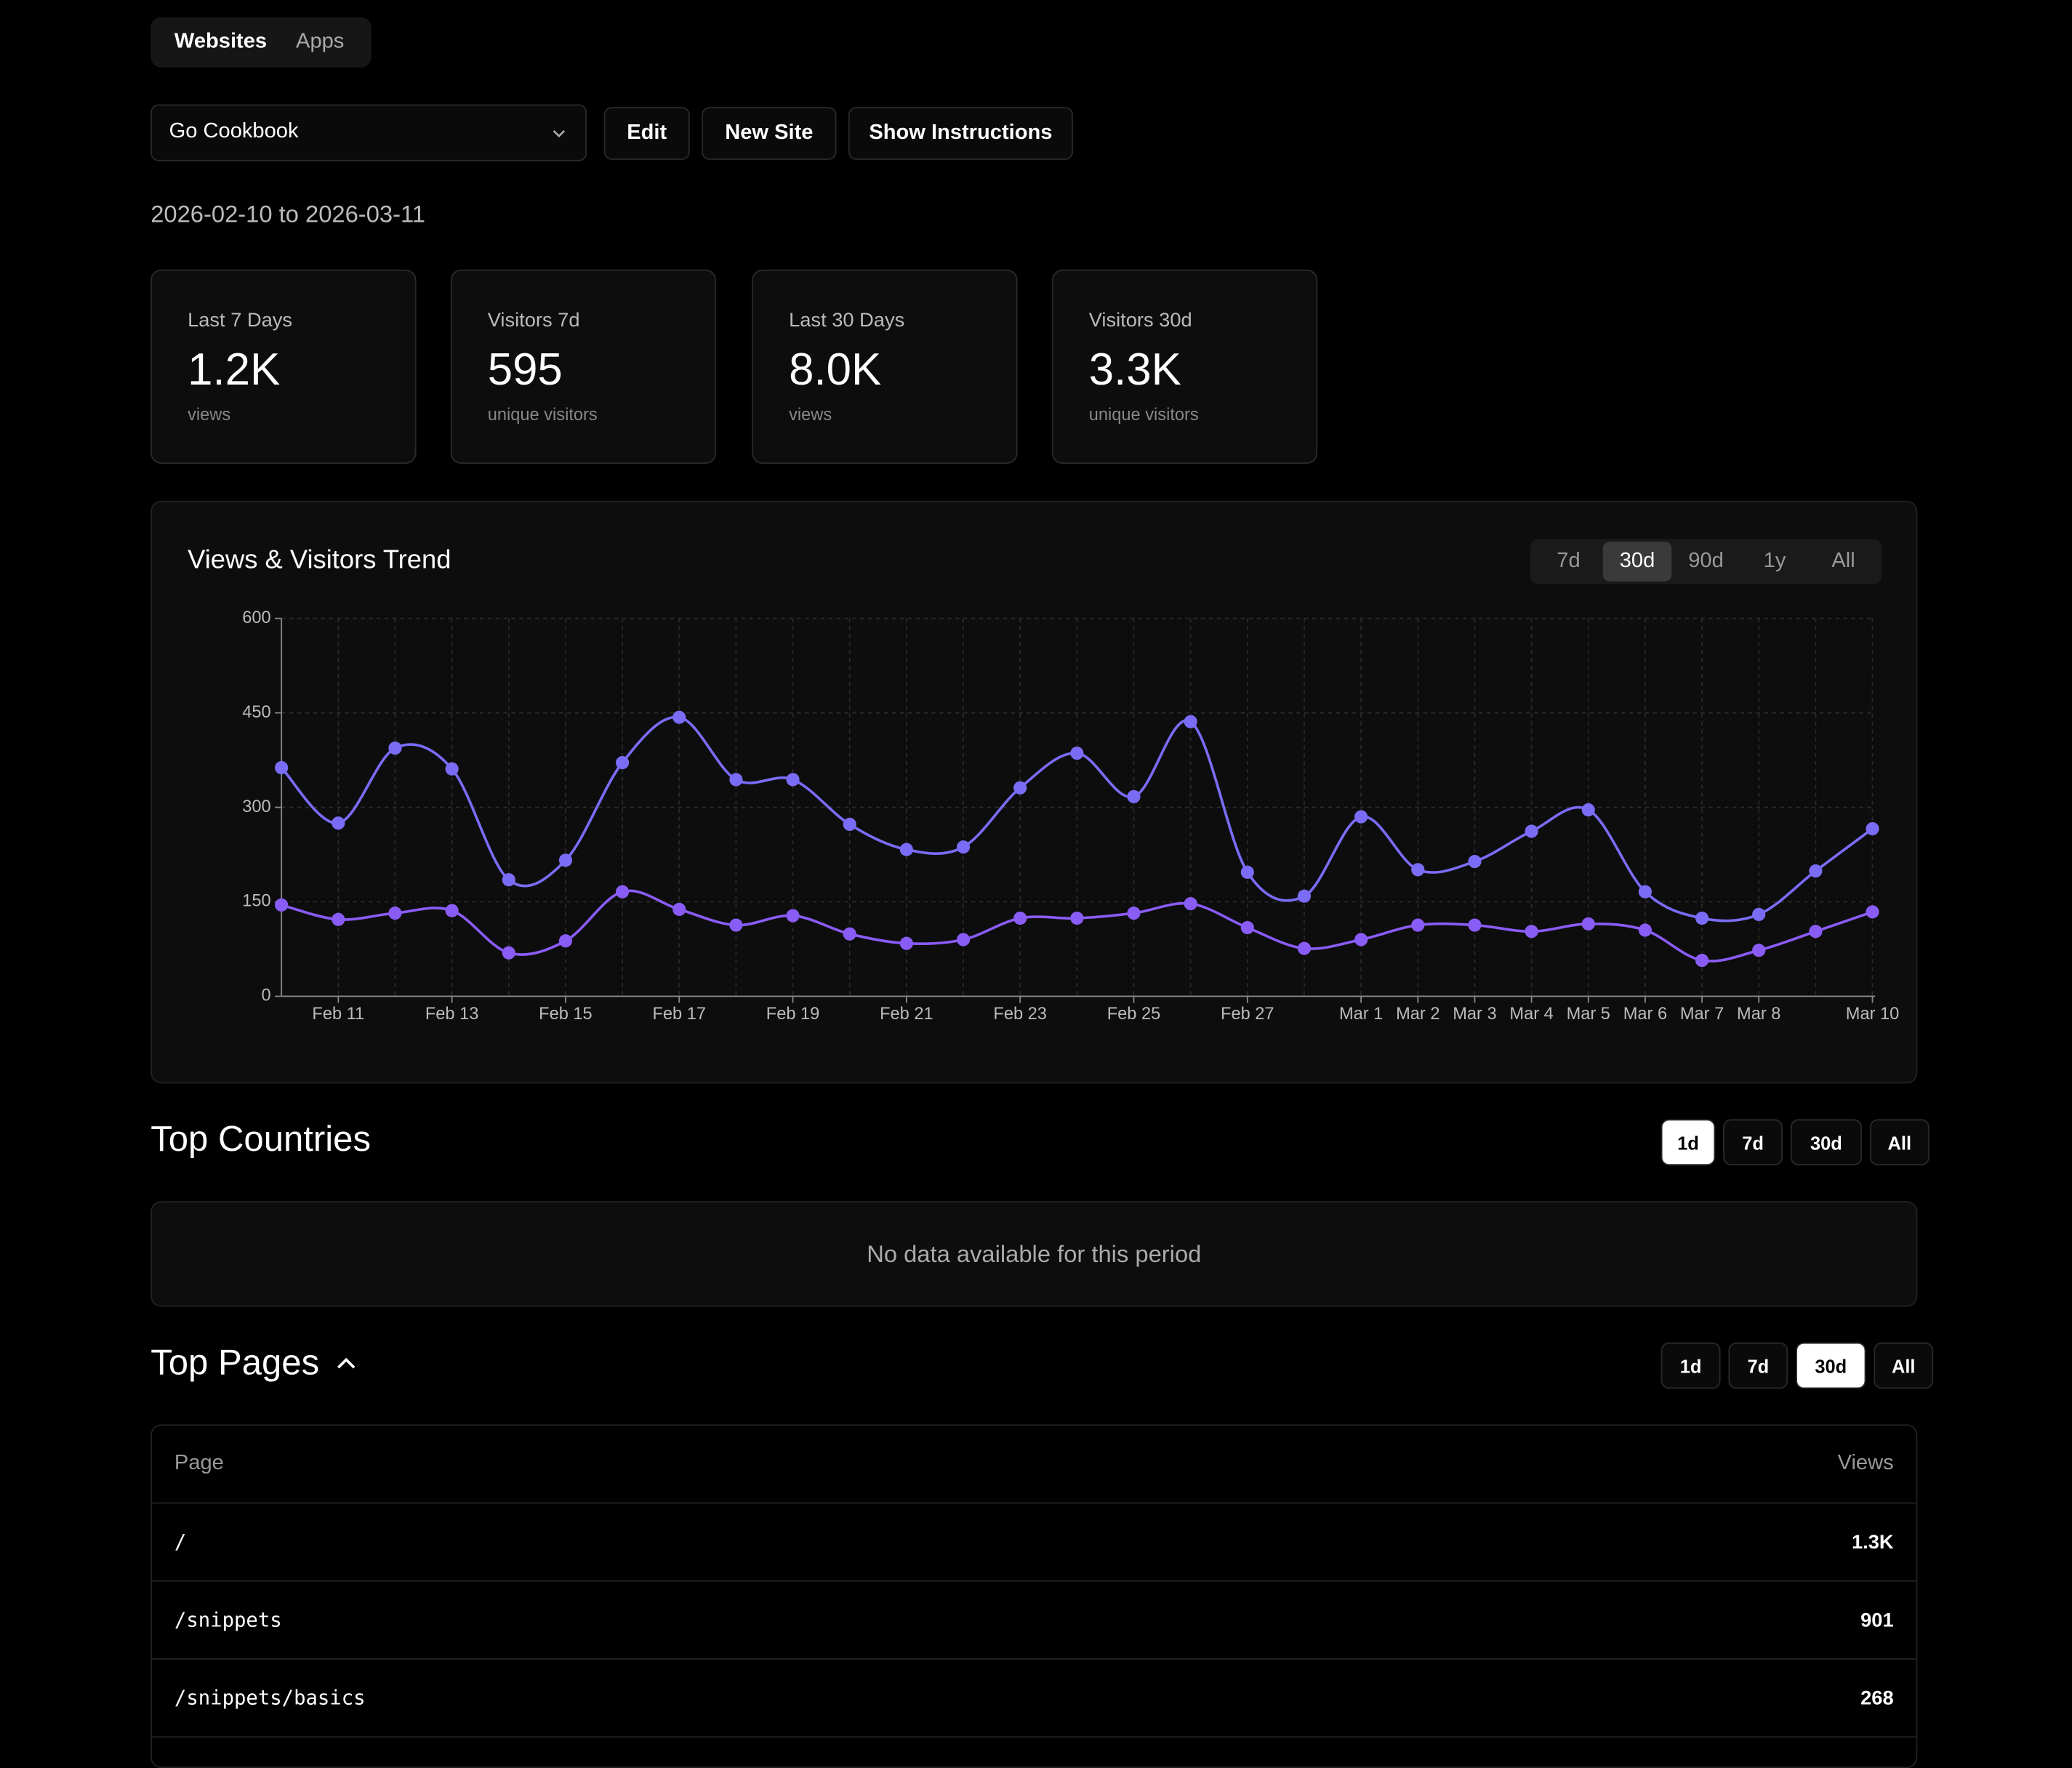 The height and width of the screenshot is (1768, 2072). I want to click on tab-group: Websites Apps, so click(261, 42).